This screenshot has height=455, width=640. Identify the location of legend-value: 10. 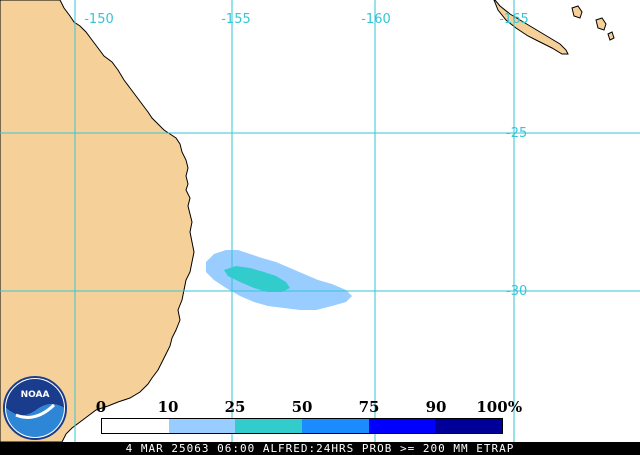
(168, 407).